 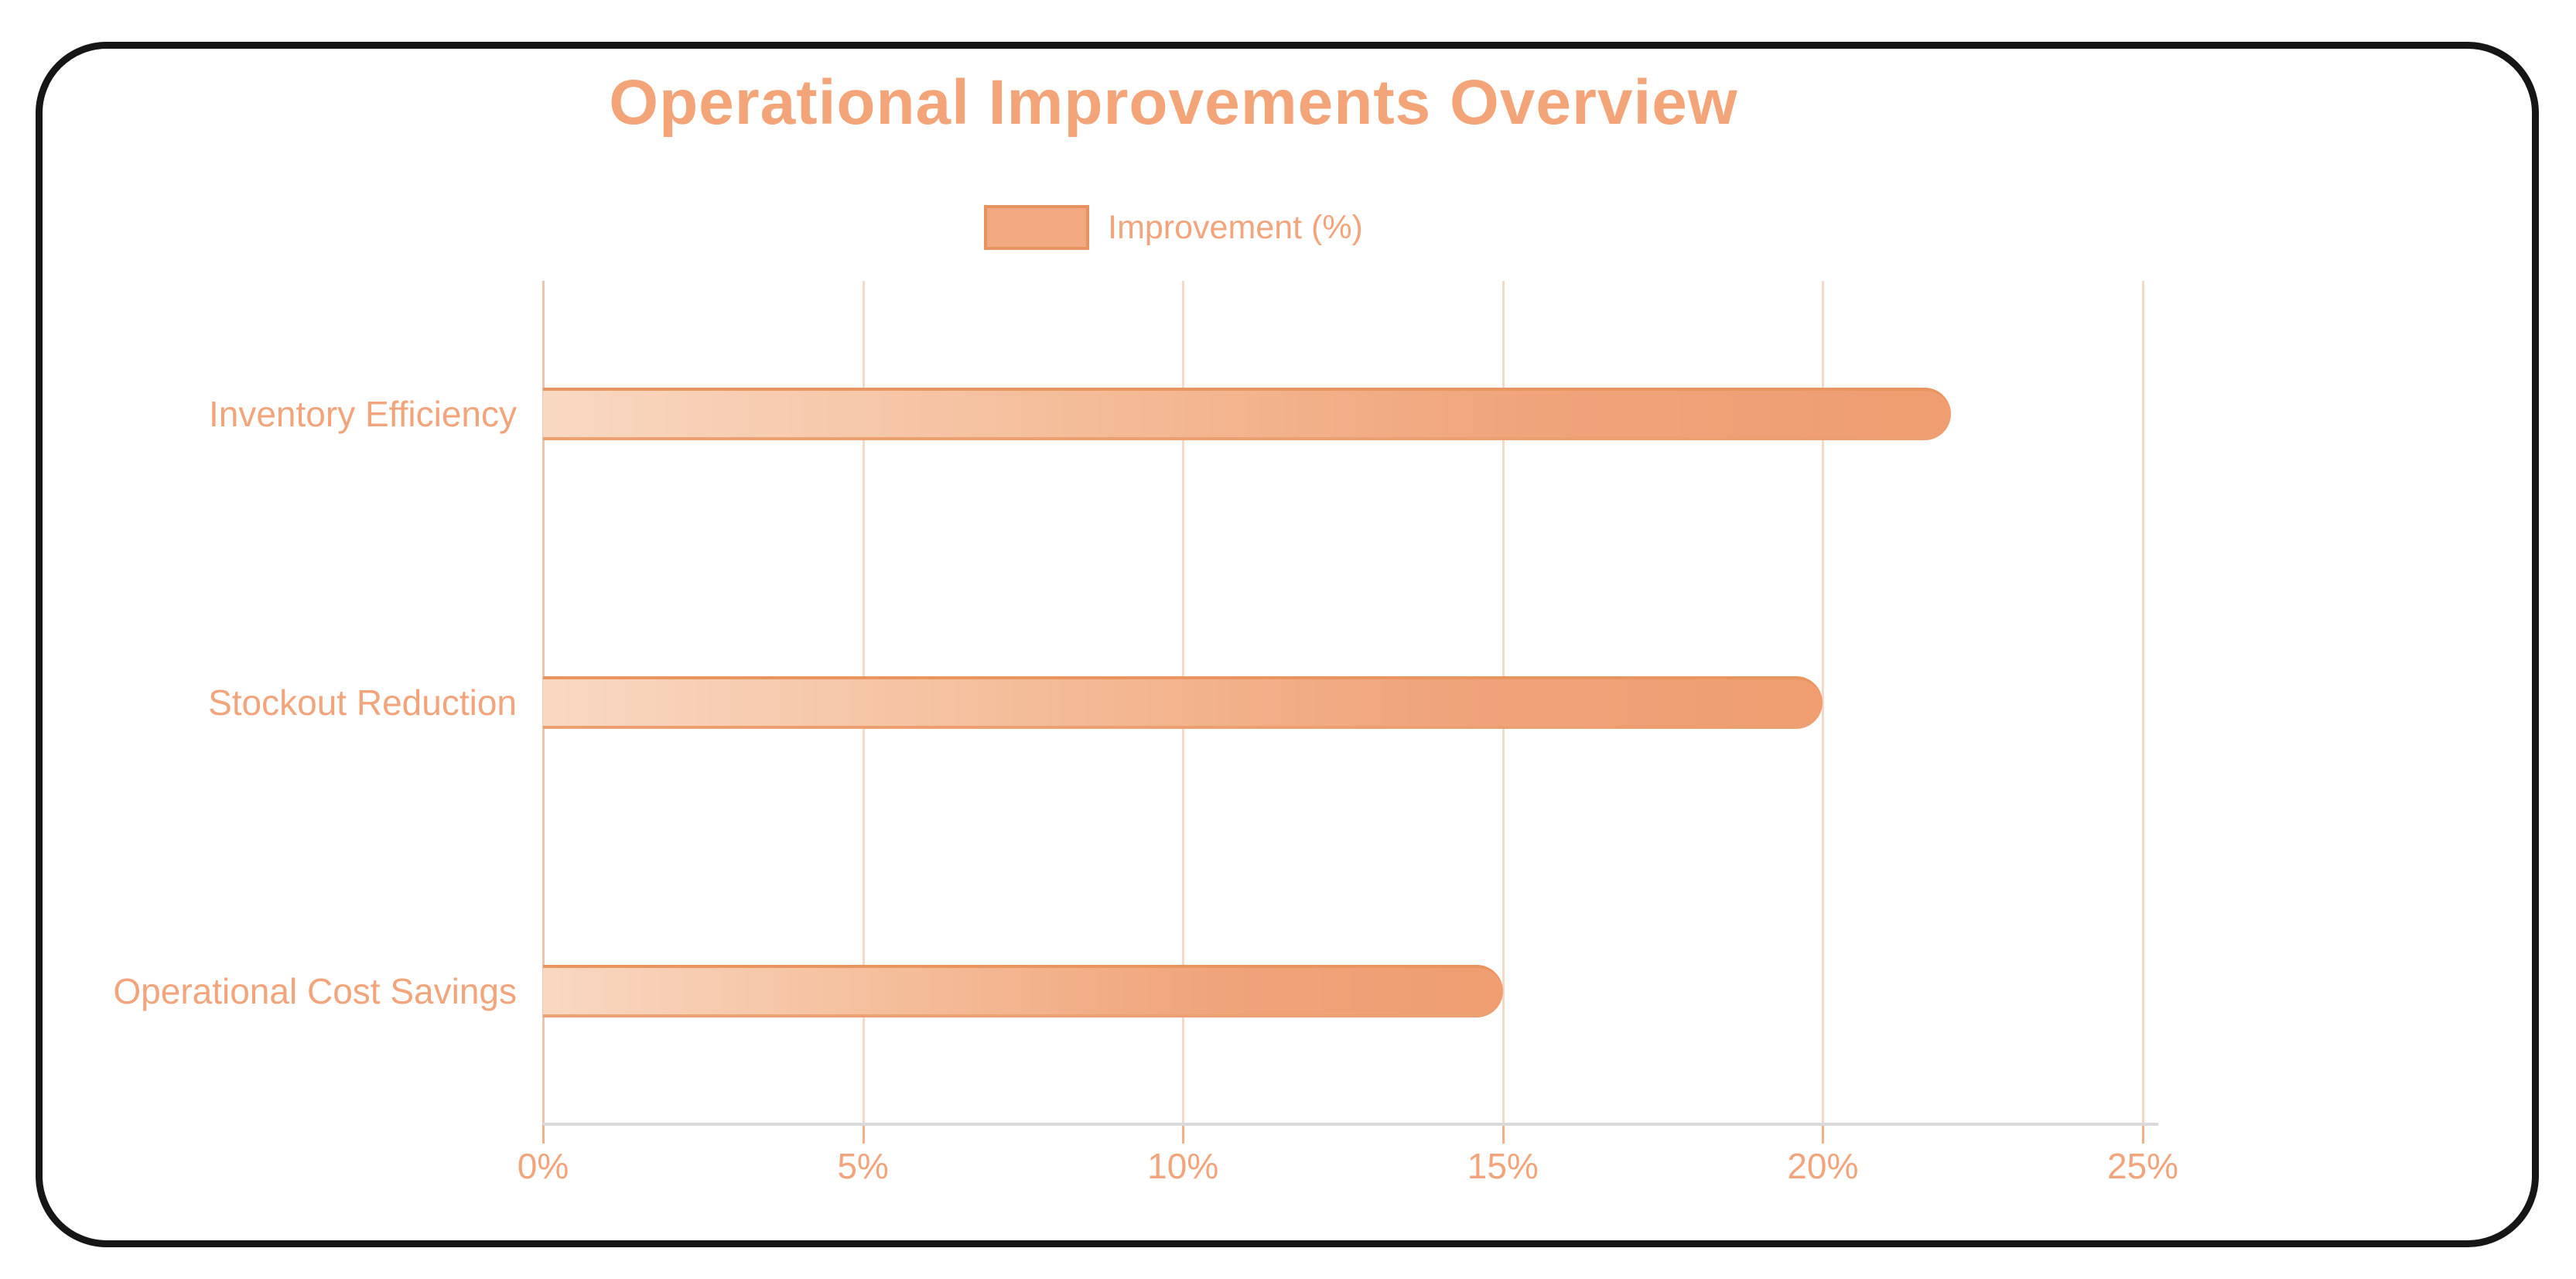 I want to click on category-label-inventory-efficiency: Inventory Efficiency, so click(x=362, y=414).